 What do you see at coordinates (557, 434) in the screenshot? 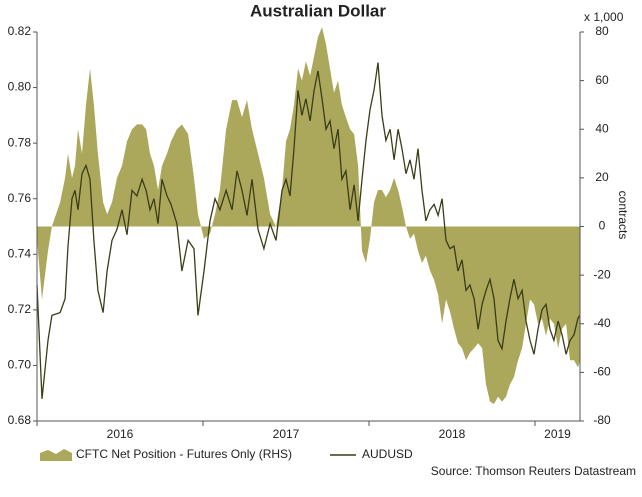
I see `x-tick-label: 2019` at bounding box center [557, 434].